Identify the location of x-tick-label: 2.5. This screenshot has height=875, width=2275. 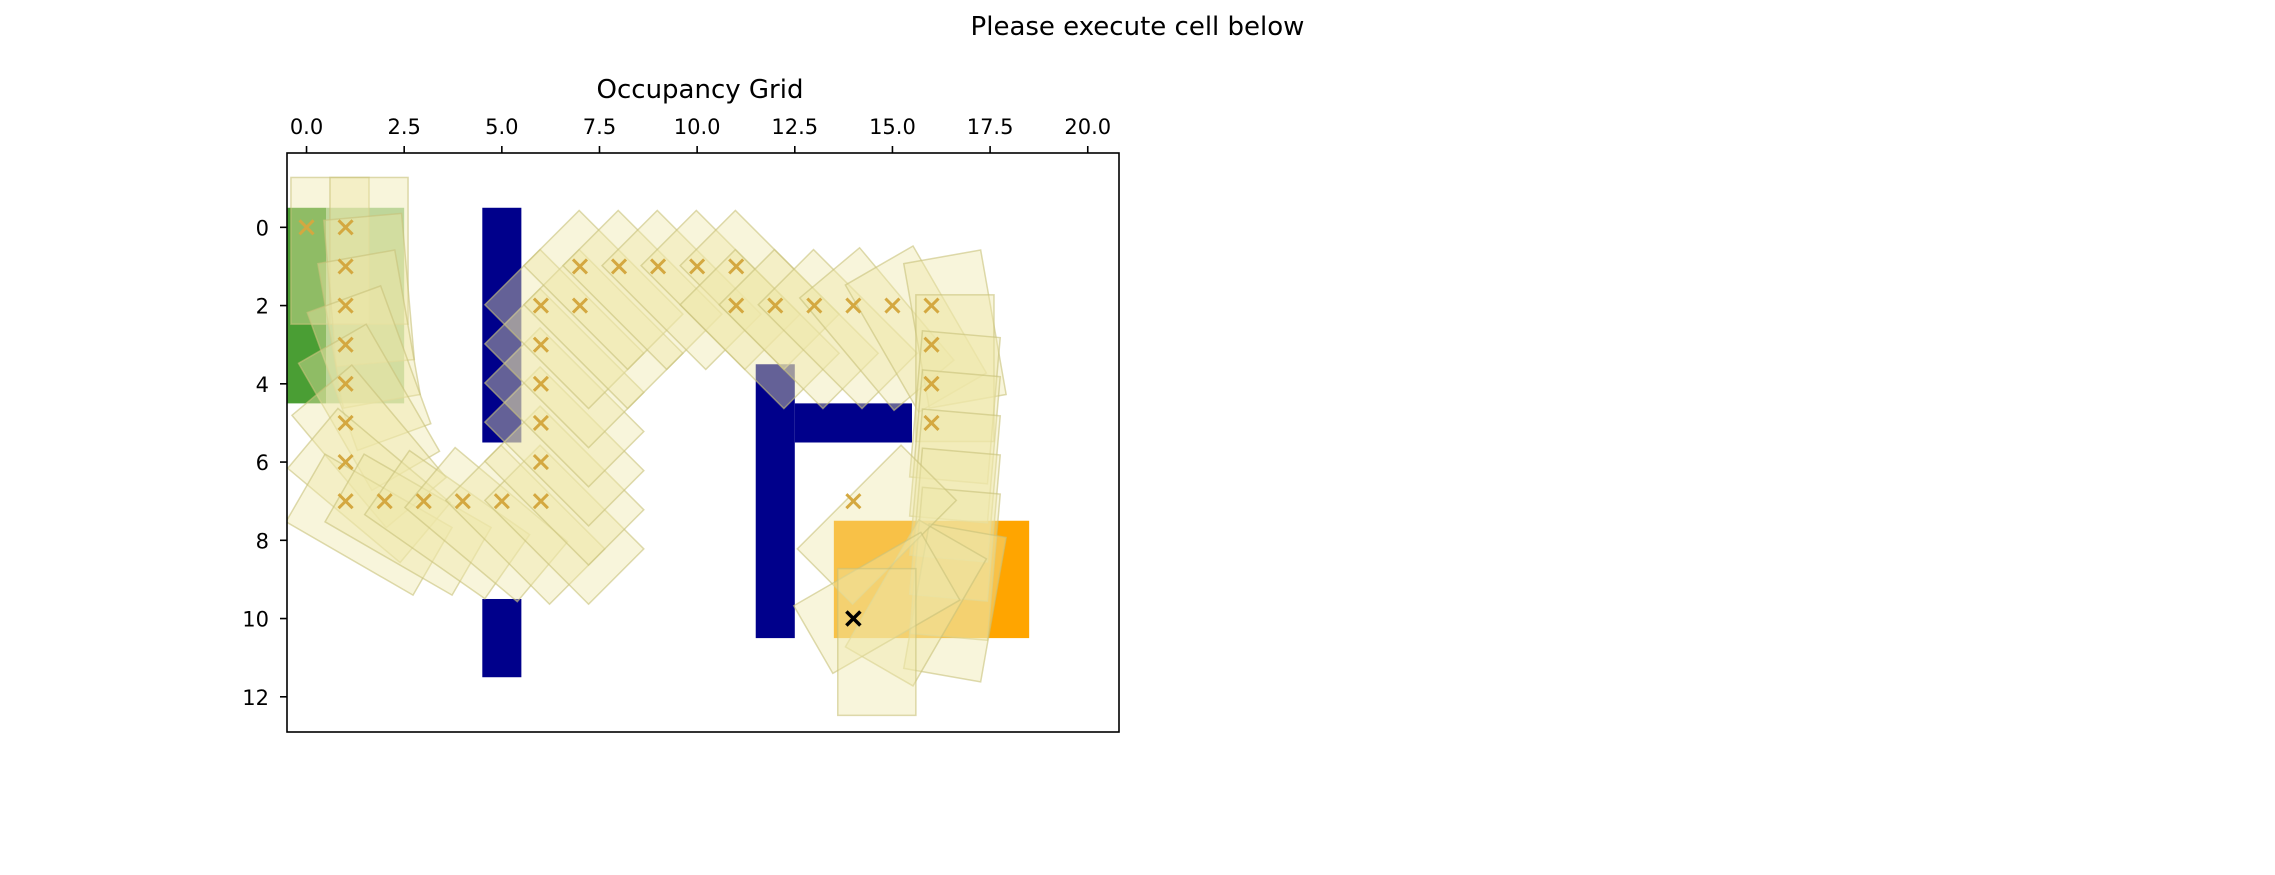
(403, 127).